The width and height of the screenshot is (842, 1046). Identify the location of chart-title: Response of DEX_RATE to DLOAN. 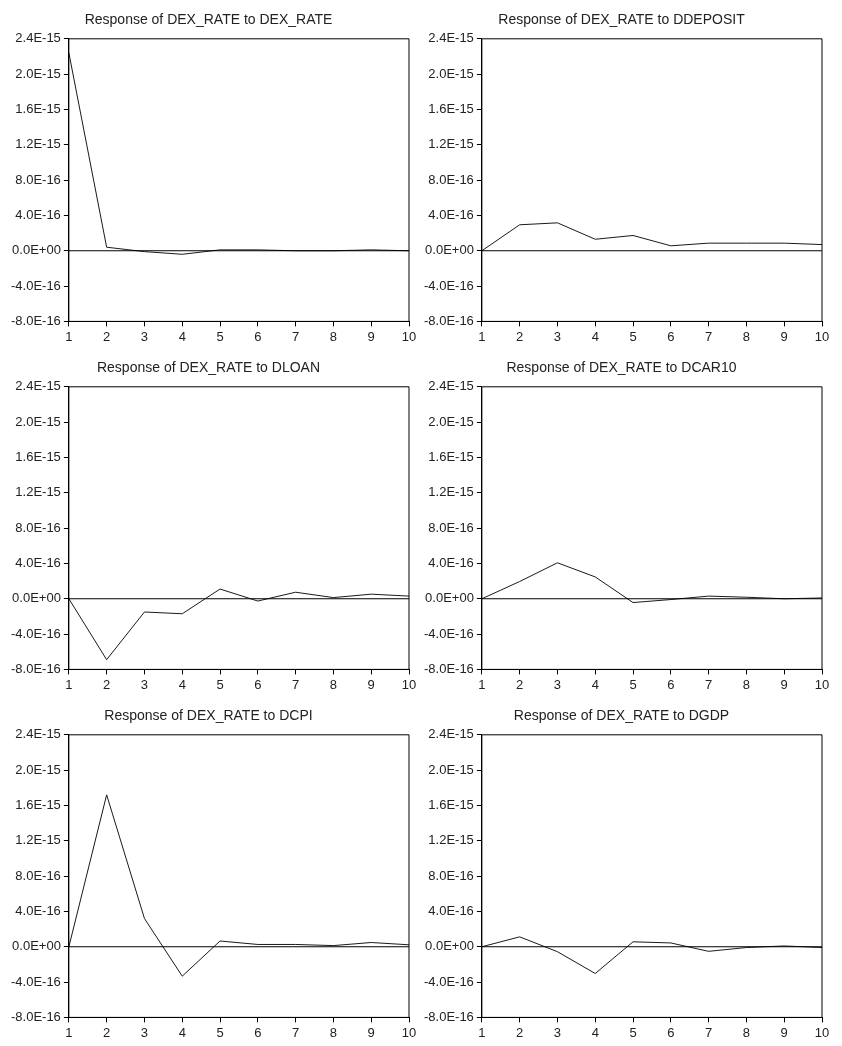
(208, 367).